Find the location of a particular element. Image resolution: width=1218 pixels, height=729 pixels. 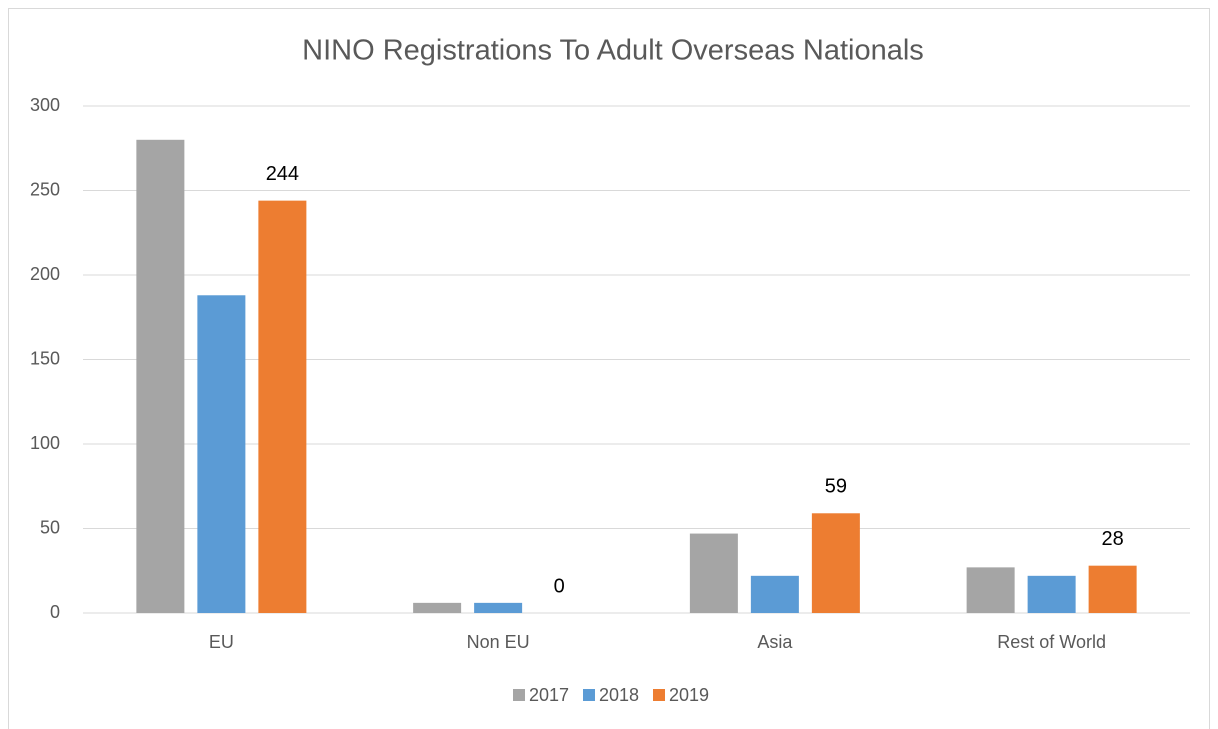

x-tick-label: Rest of World is located at coordinates (1051, 642).